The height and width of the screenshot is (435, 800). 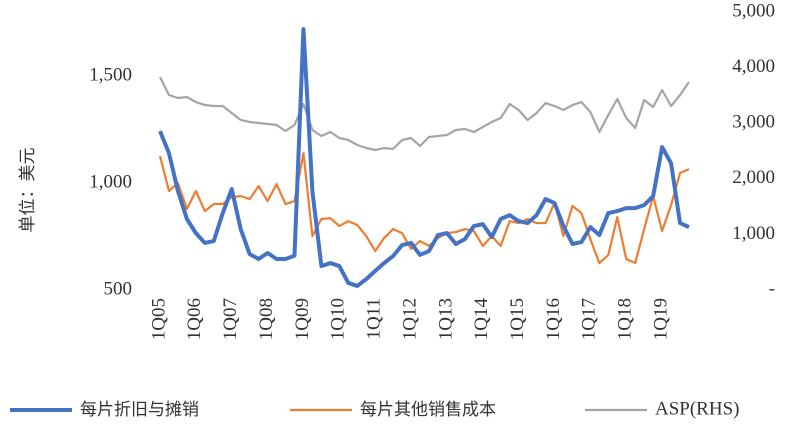 What do you see at coordinates (428, 410) in the screenshot?
I see `legend-label: 每片其他销售成本` at bounding box center [428, 410].